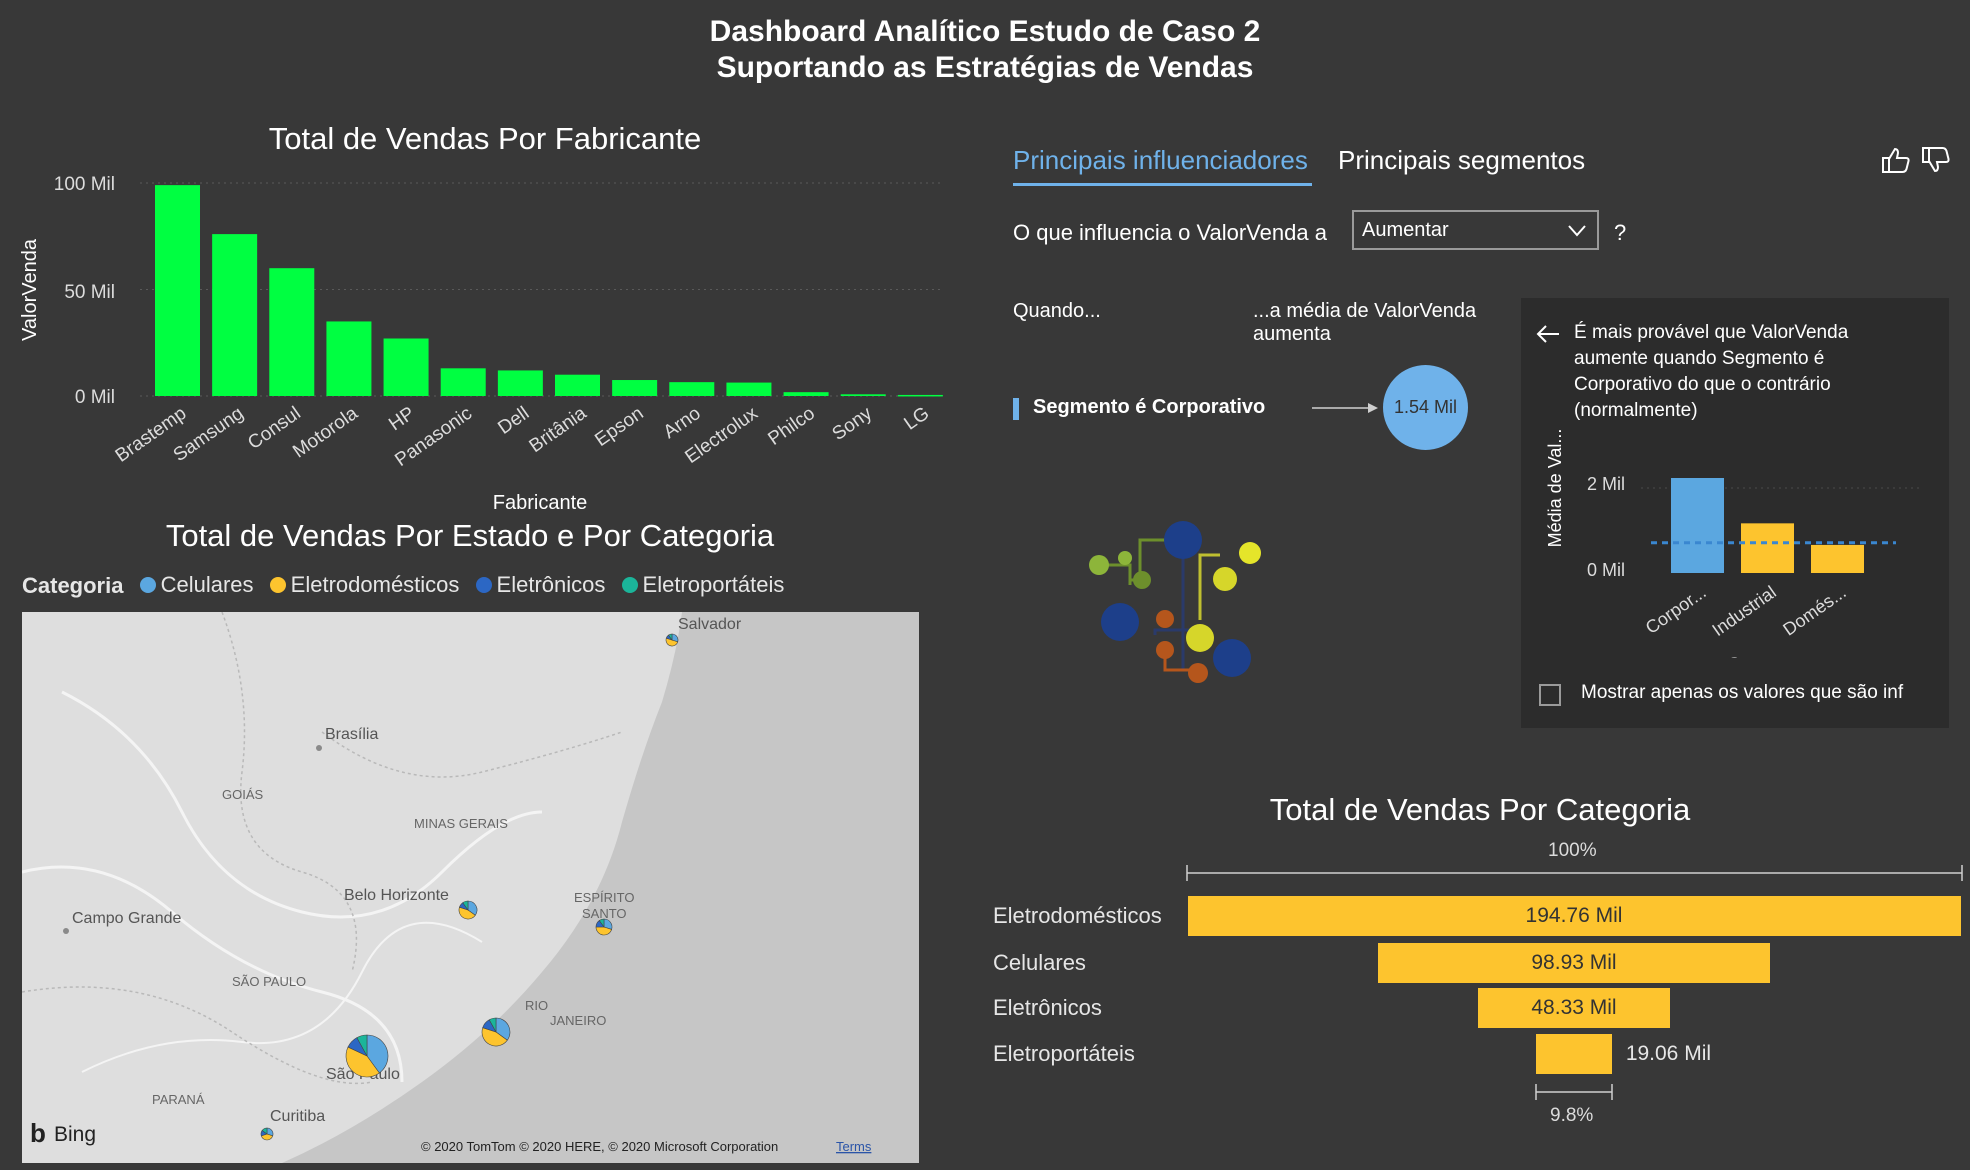  What do you see at coordinates (406, 367) in the screenshot?
I see `bar-hp` at bounding box center [406, 367].